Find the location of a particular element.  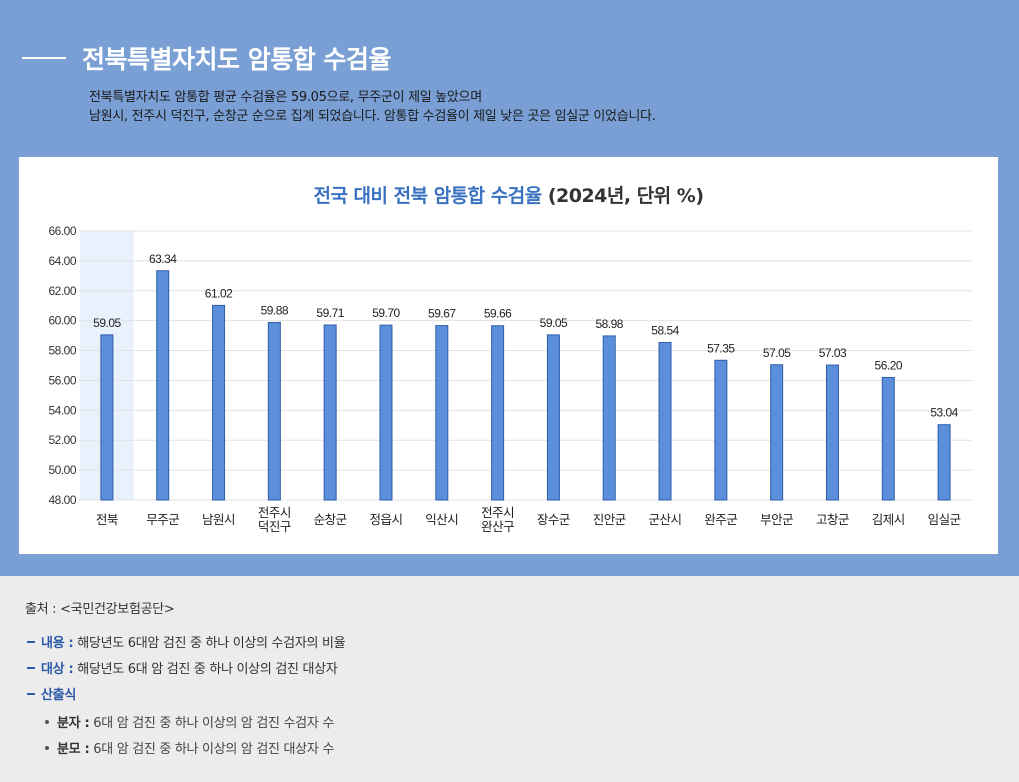

y-tick-label: 56.00 is located at coordinates (62, 380).